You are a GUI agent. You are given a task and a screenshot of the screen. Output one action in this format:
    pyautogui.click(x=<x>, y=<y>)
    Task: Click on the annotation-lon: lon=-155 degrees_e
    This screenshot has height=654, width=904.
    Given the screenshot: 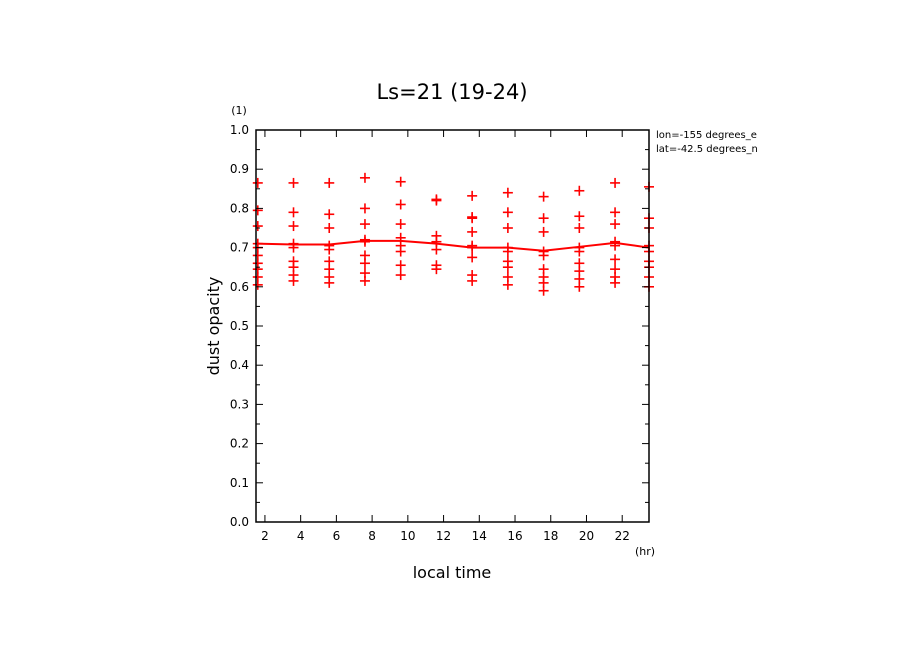 What is the action you would take?
    pyautogui.click(x=706, y=135)
    